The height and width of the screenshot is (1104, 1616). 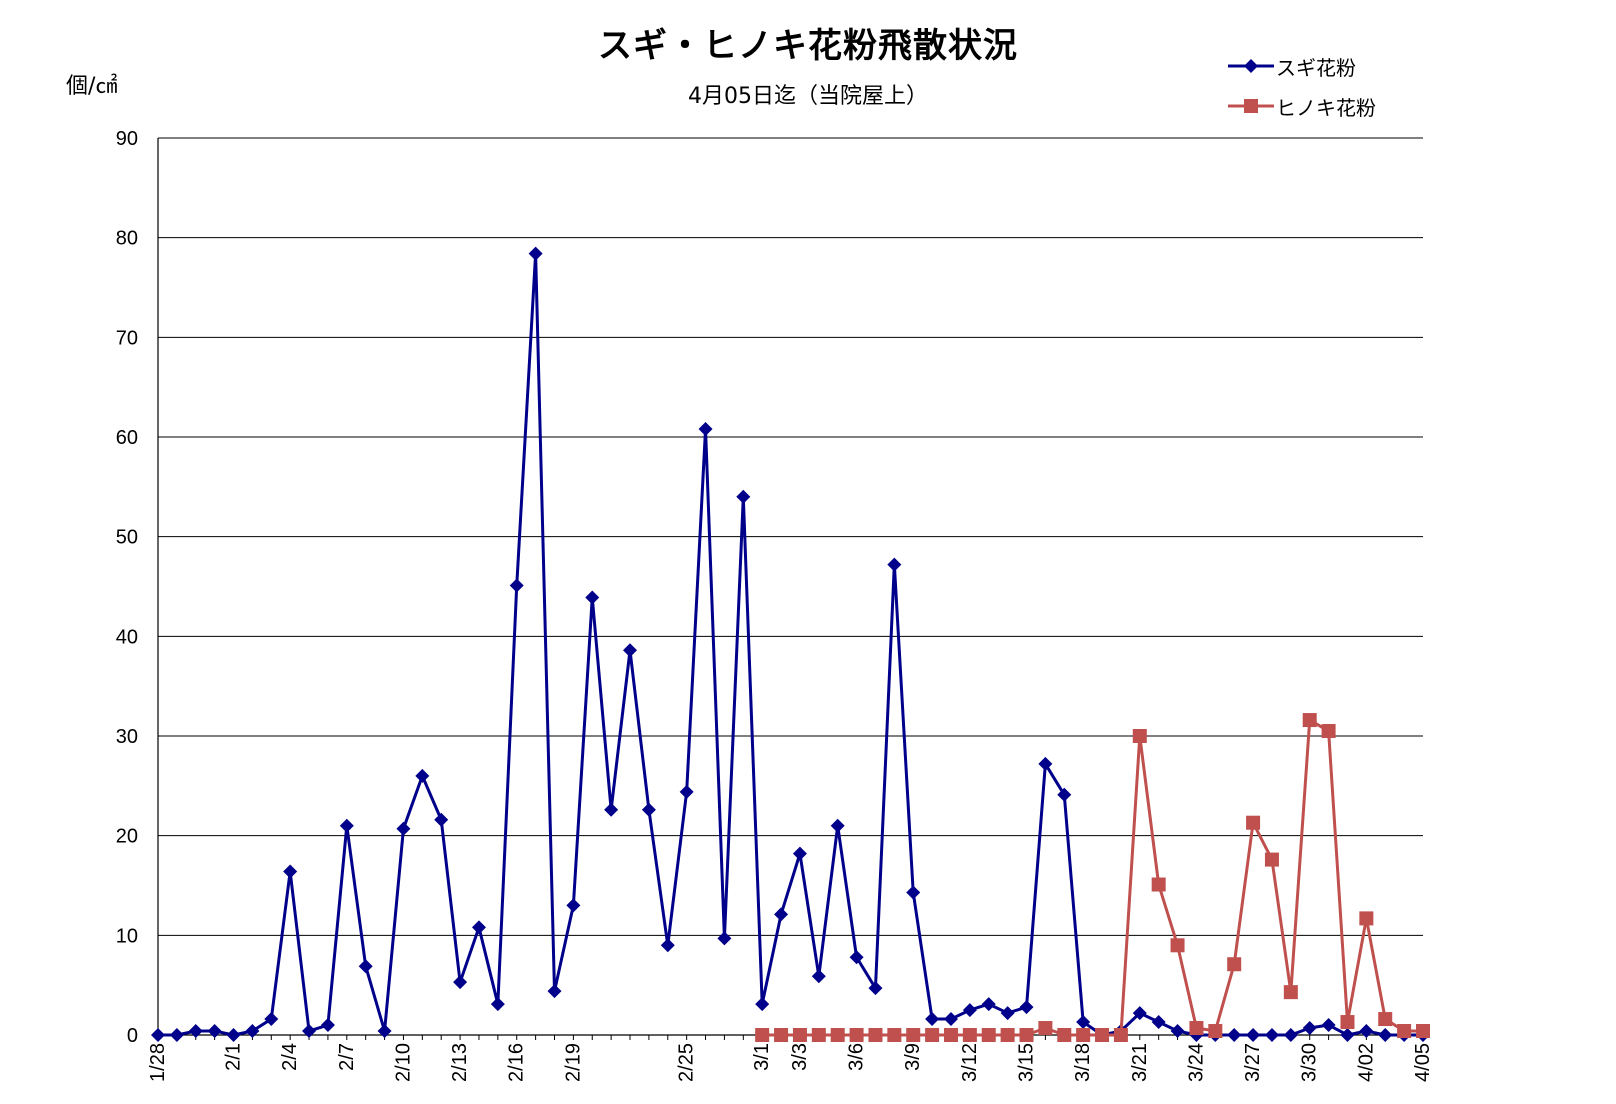 What do you see at coordinates (573, 1062) in the screenshot?
I see `x-tick-label: 2/19` at bounding box center [573, 1062].